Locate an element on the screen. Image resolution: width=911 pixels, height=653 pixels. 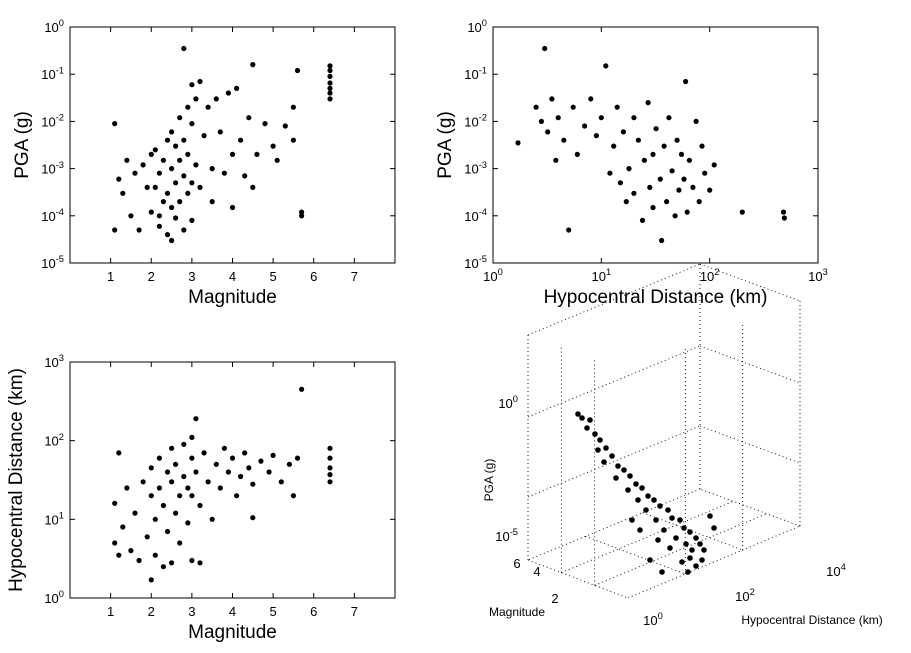
y-tick-label: 10⁻⁵ is located at coordinates (52, 262).